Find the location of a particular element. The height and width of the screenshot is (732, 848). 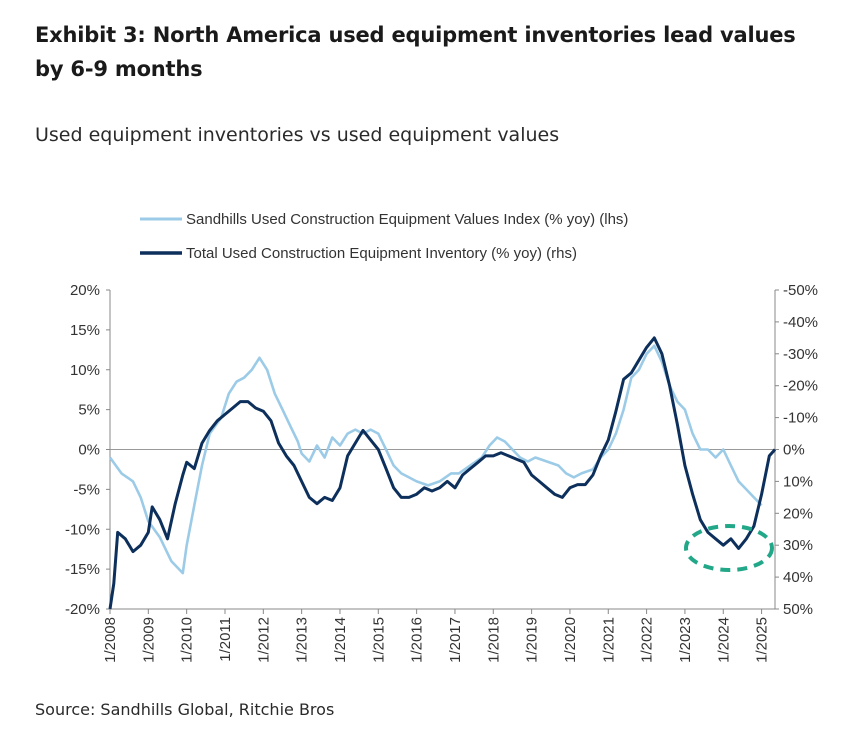

y-right-tick-label: -30% is located at coordinates (800, 354).